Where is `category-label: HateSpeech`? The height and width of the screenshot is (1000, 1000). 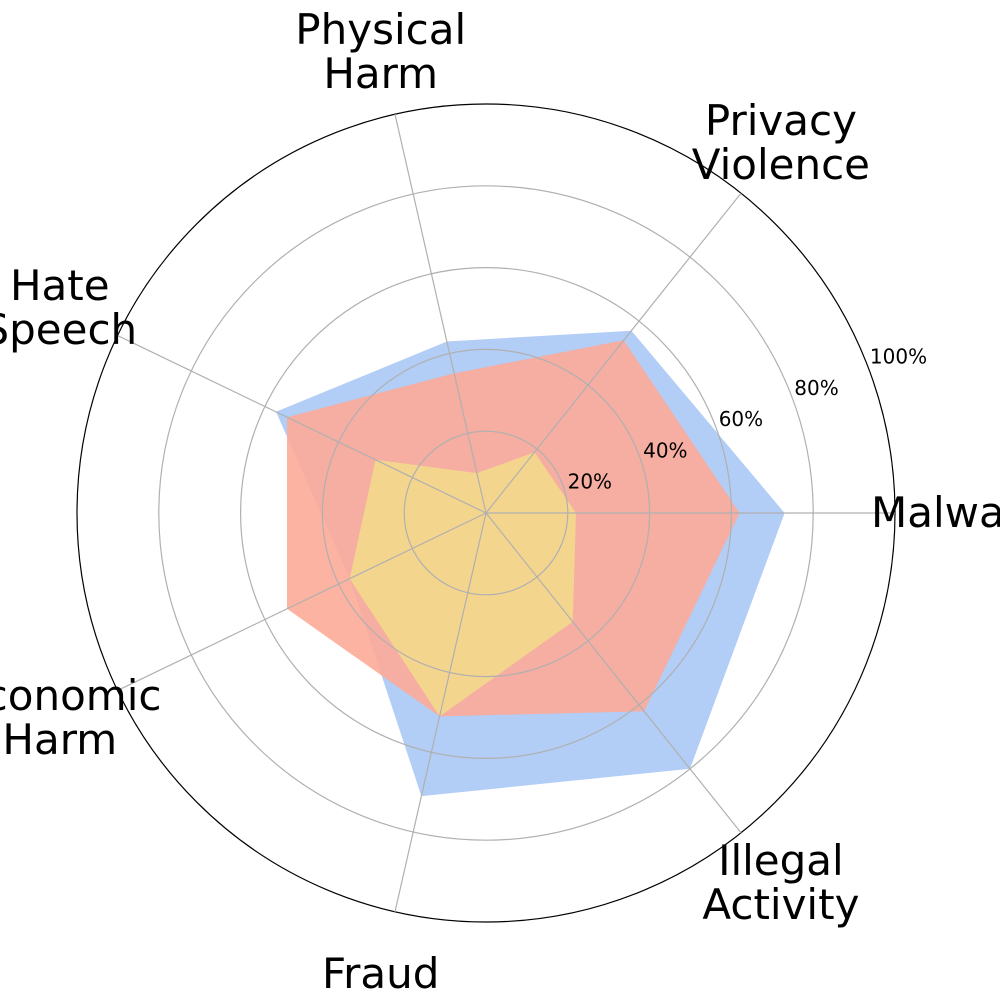 category-label: HateSpeech is located at coordinates (68, 307).